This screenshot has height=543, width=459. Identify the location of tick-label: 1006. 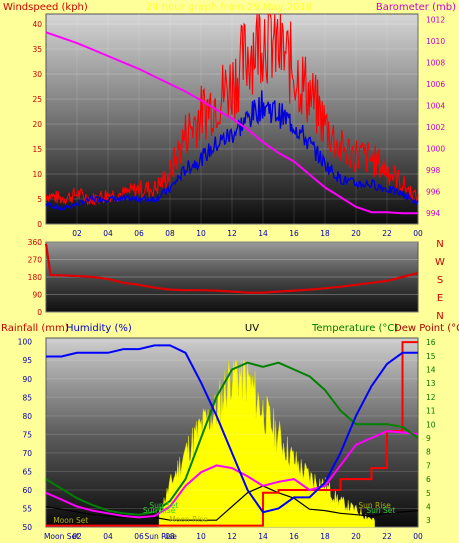
(435, 84).